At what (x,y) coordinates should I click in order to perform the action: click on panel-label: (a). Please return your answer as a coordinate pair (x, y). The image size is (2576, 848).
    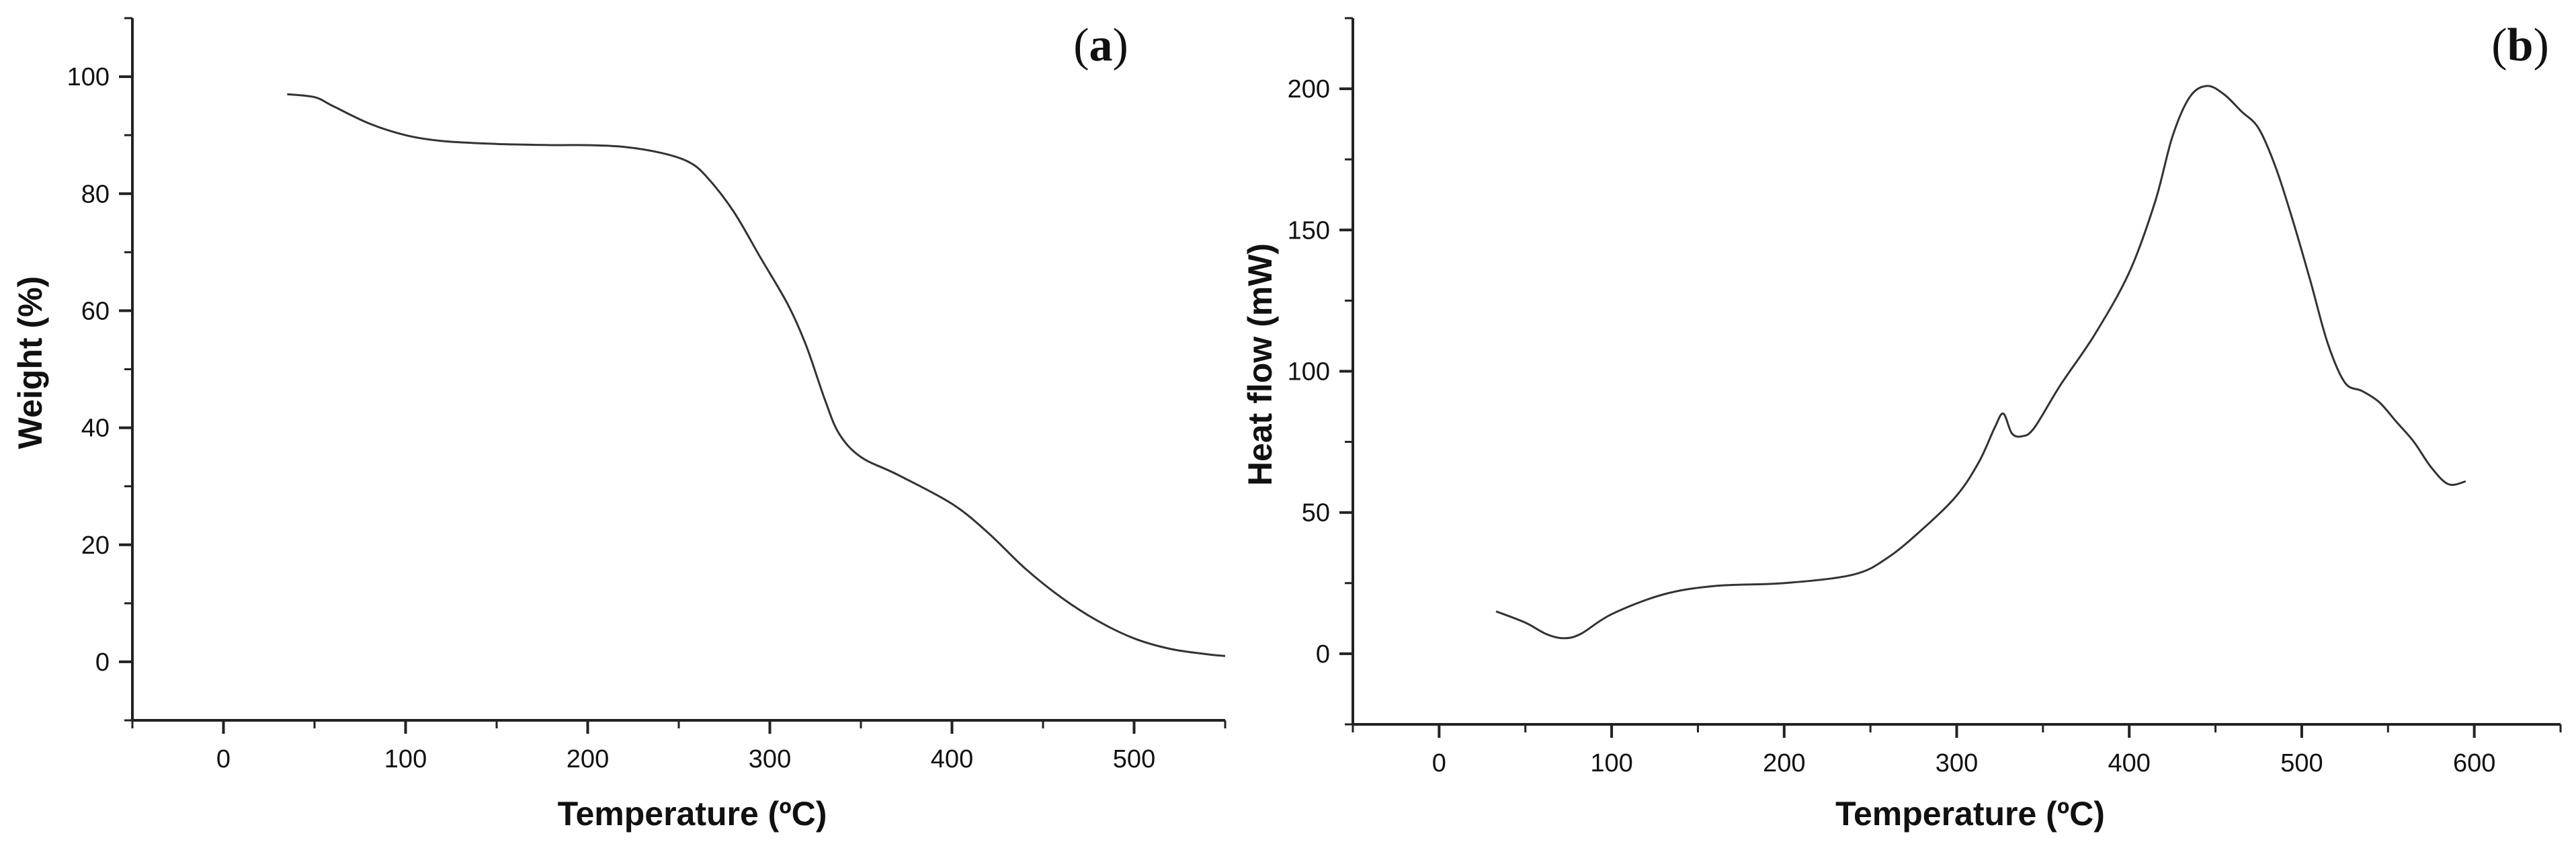
    Looking at the image, I should click on (1100, 45).